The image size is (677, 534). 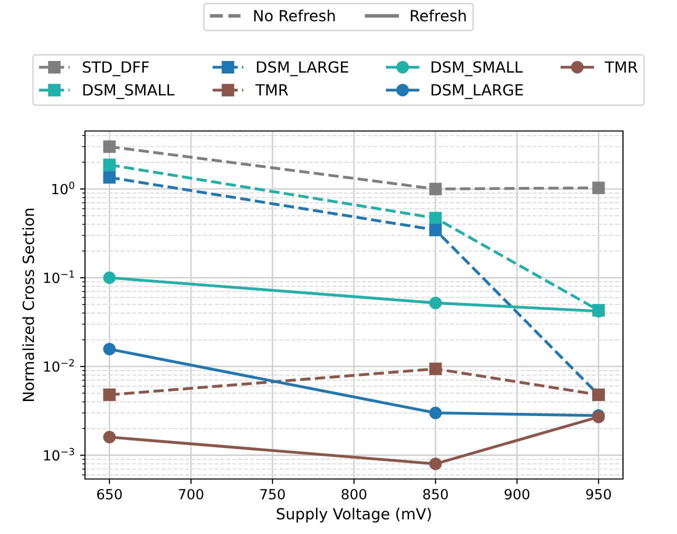 I want to click on y-axis-title: Normalized Cross Section, so click(x=28, y=304).